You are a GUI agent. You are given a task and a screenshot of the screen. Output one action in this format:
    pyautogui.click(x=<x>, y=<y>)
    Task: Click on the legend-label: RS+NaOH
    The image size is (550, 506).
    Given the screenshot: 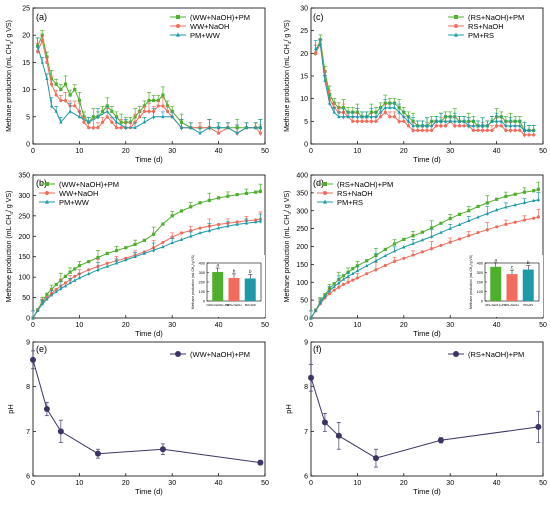 What is the action you would take?
    pyautogui.click(x=486, y=26)
    